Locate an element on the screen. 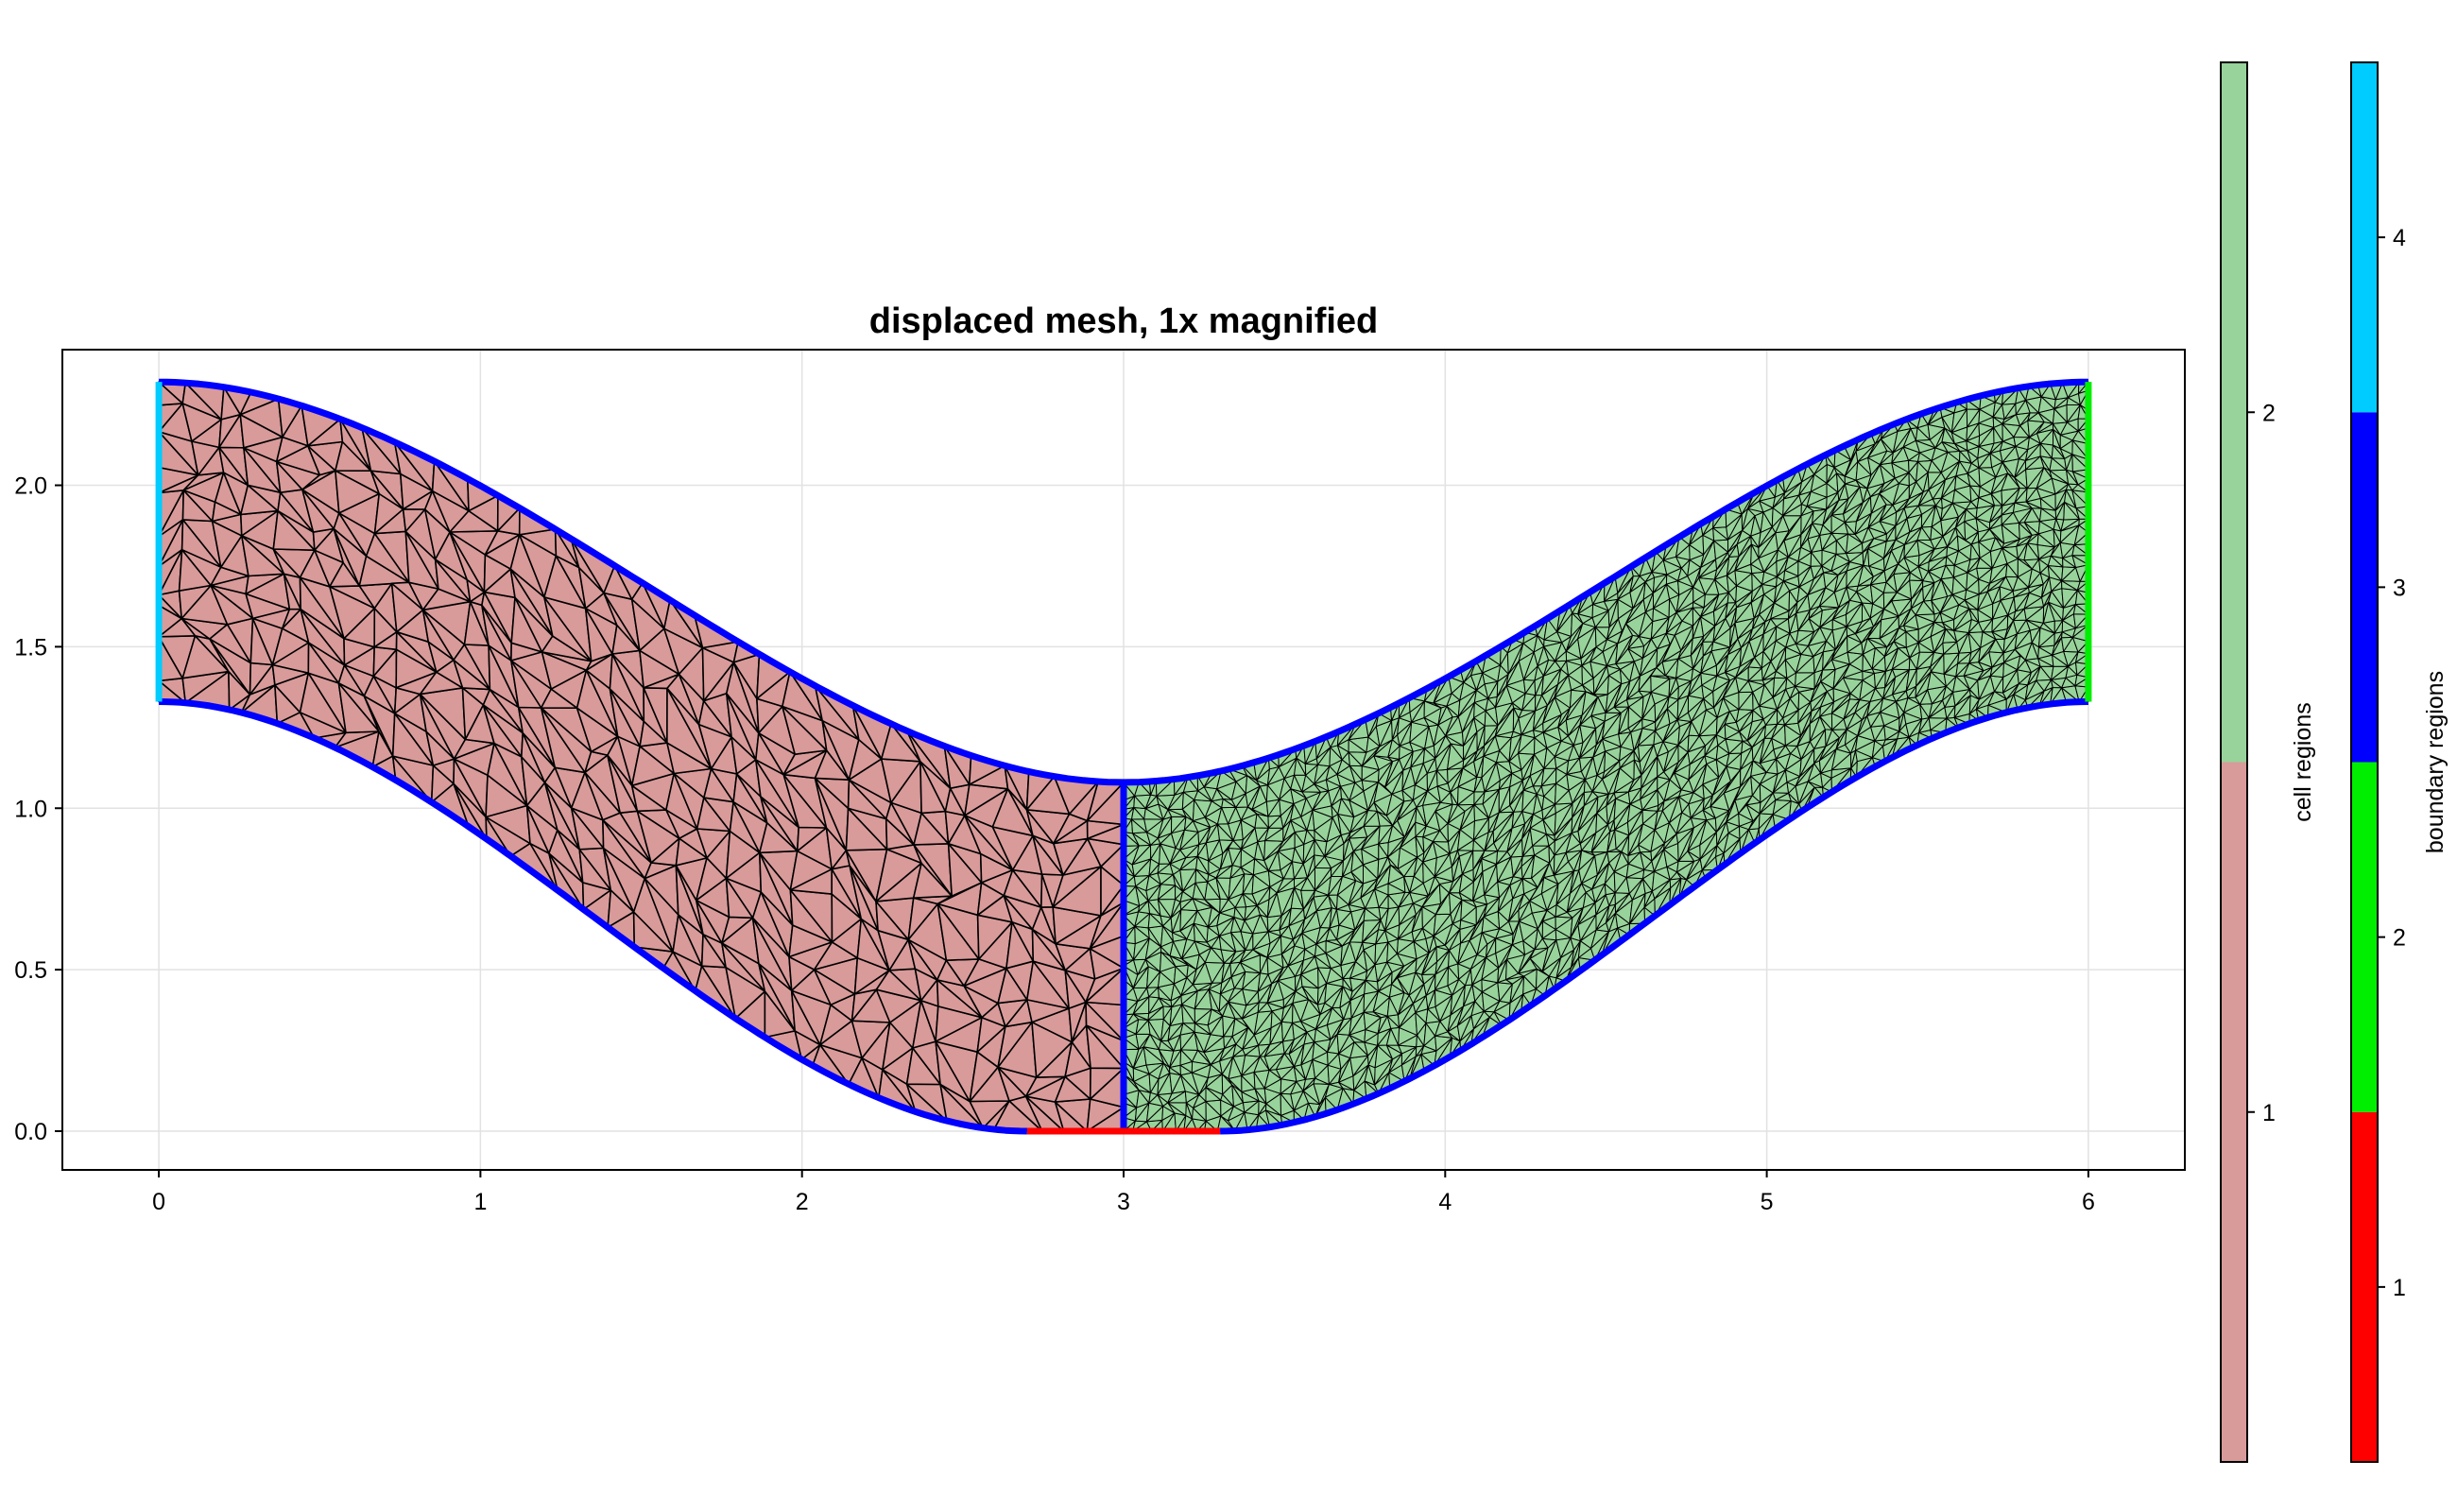  y-tick-label: 2.0 is located at coordinates (30, 486).